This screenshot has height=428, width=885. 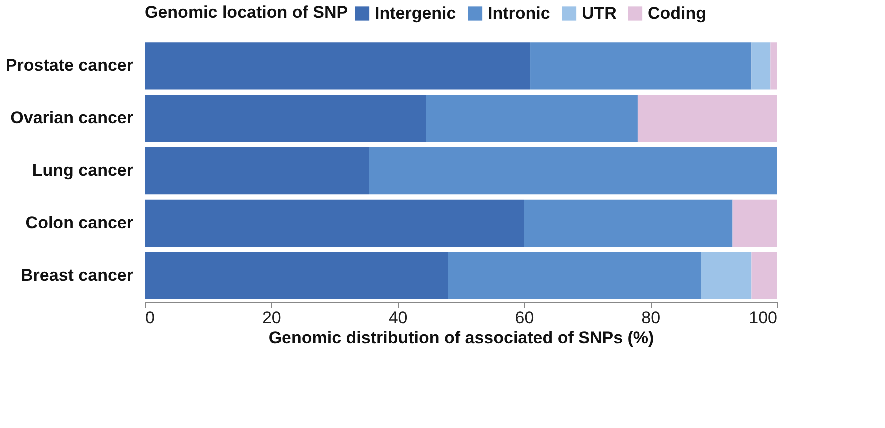 What do you see at coordinates (461, 338) in the screenshot?
I see `x-axis-title: Genomic distribution of associated of SNPs (%)` at bounding box center [461, 338].